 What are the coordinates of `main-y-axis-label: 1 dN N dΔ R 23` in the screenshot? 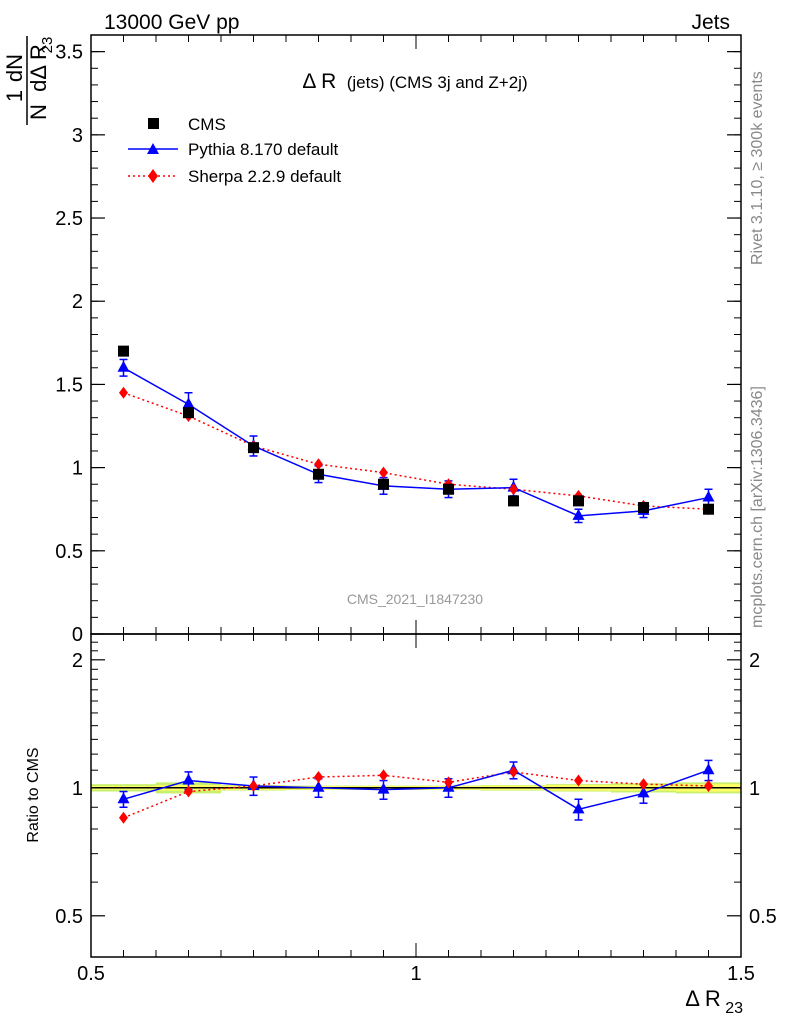 It's located at (29, 80).